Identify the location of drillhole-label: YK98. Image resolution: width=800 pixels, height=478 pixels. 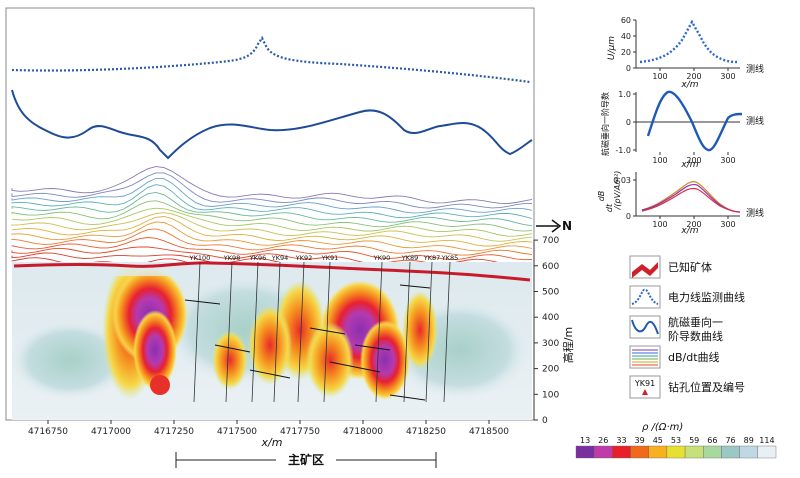
(232, 258).